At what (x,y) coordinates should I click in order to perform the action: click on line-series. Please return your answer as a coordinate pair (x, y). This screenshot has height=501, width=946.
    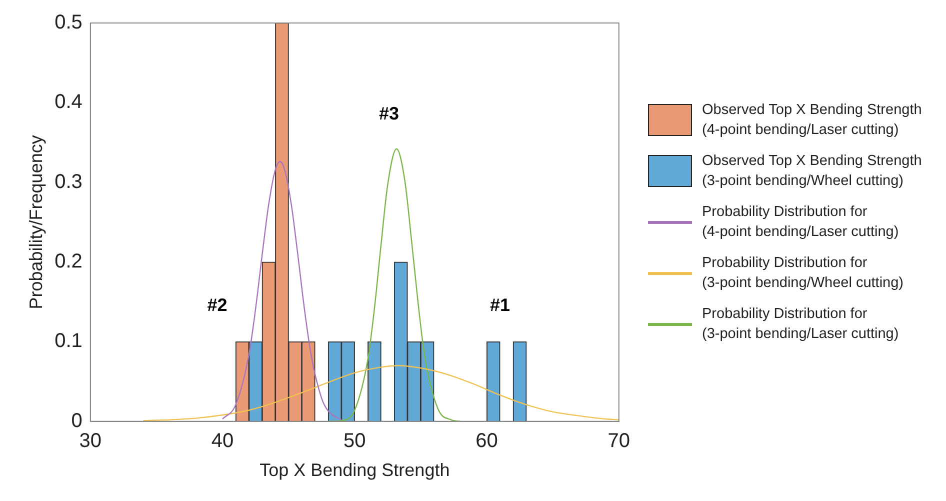
    Looking at the image, I should click on (380, 393).